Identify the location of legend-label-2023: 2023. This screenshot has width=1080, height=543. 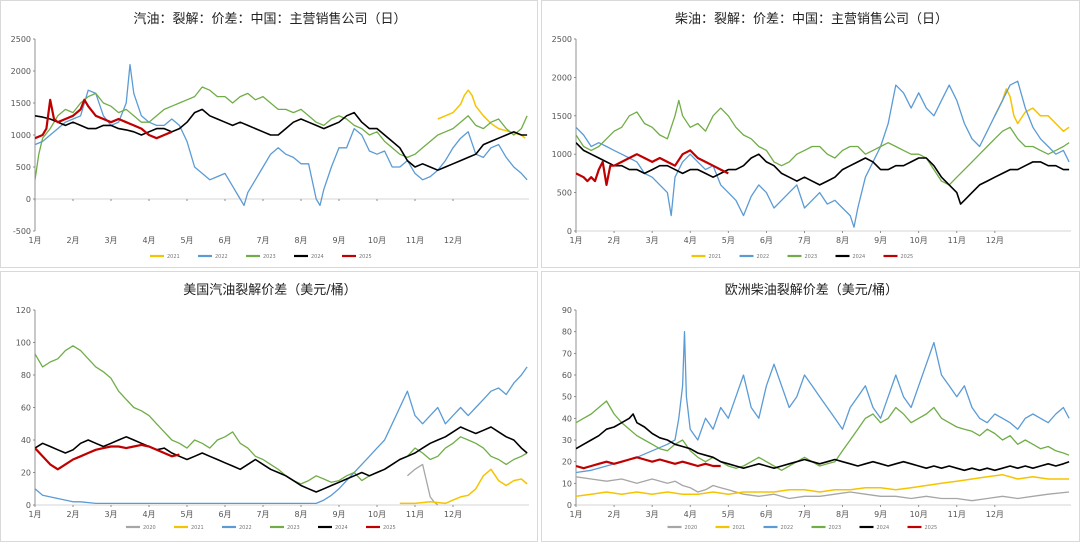
(811, 257).